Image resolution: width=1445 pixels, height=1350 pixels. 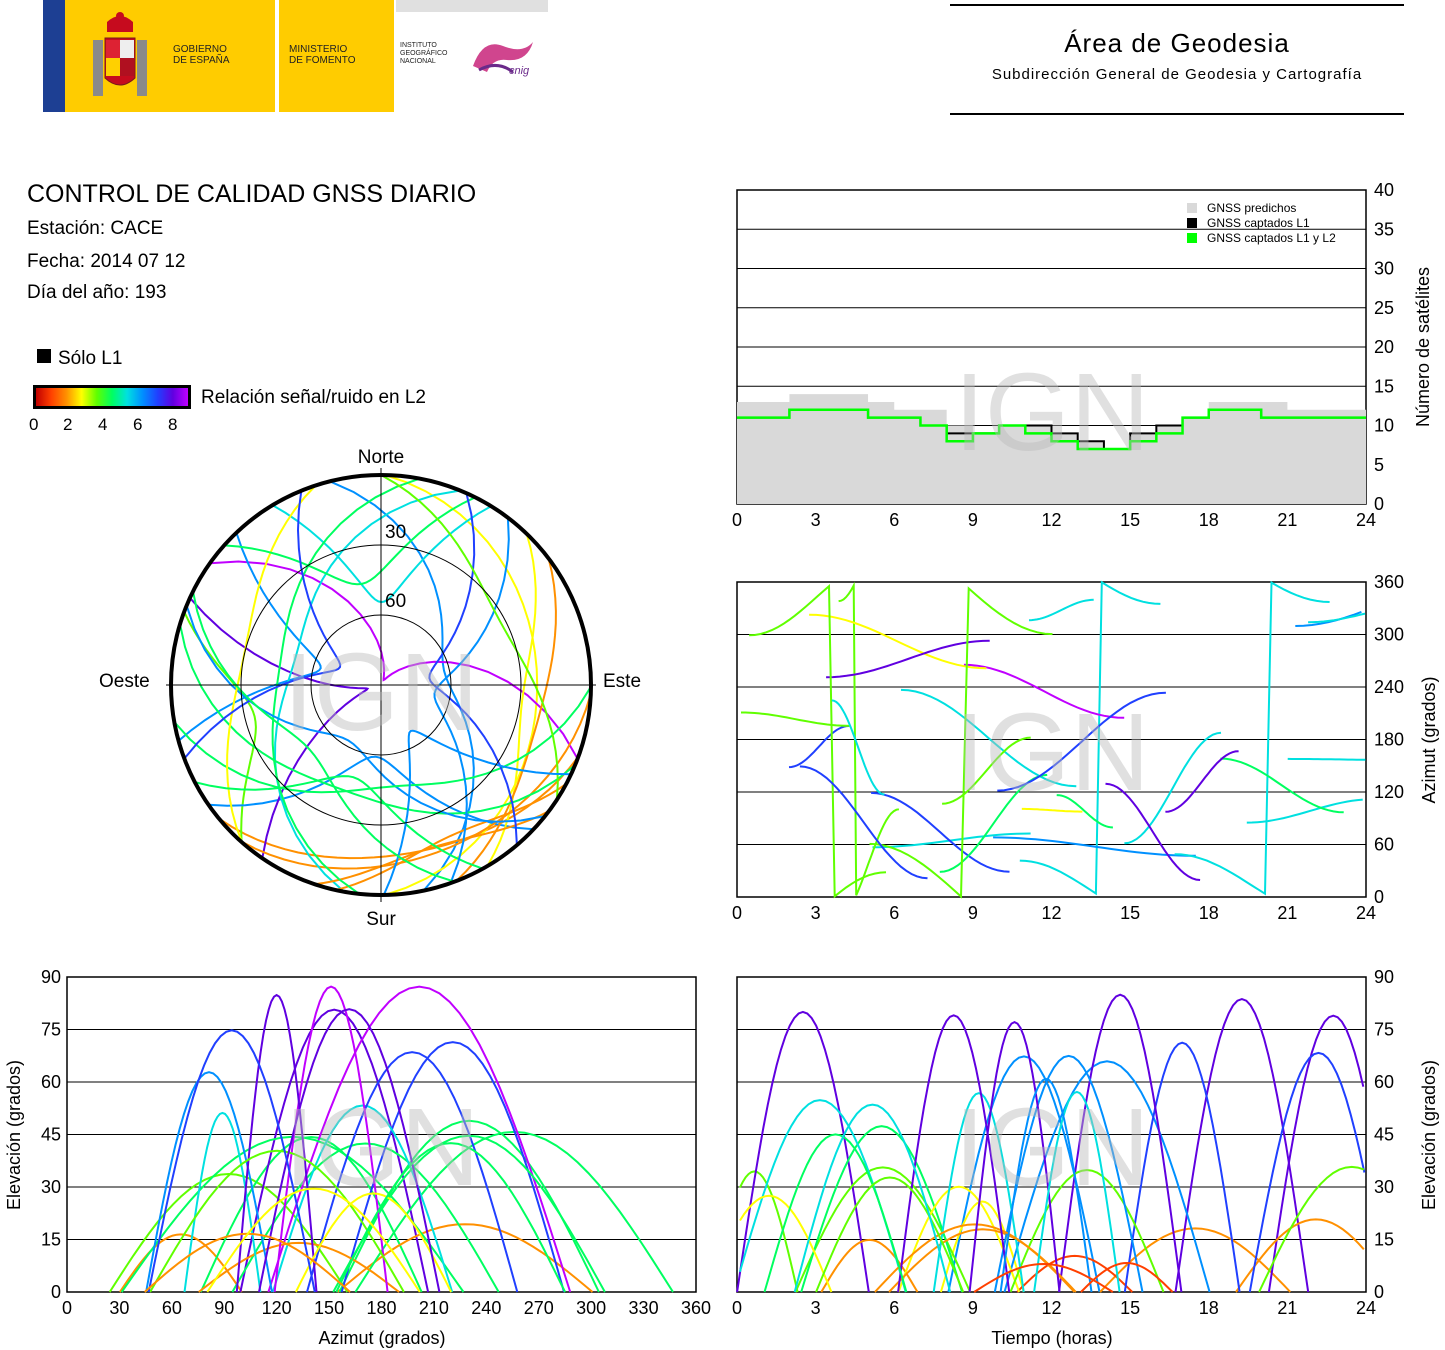 I want to click on x-tick-label: 18, so click(x=1209, y=520).